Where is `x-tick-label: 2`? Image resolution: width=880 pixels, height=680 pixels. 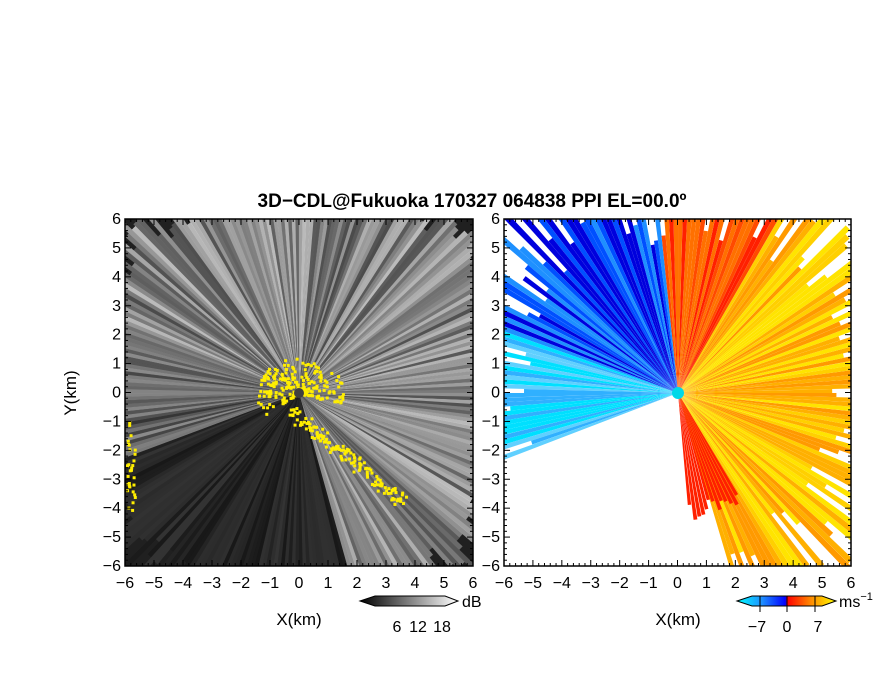 x-tick-label: 2 is located at coordinates (357, 583).